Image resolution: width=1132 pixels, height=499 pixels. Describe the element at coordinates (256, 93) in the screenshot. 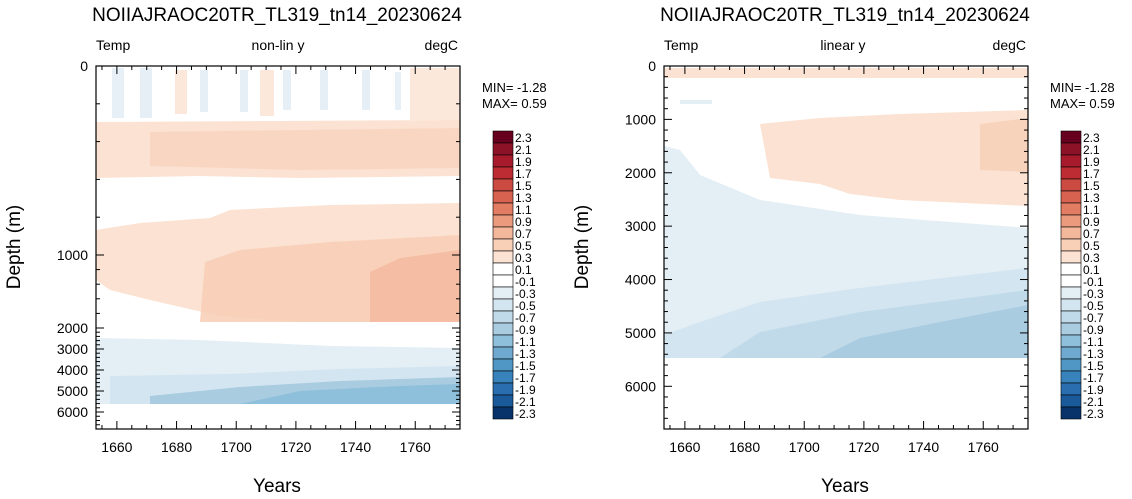

I see `left-surface-stripes` at that location.